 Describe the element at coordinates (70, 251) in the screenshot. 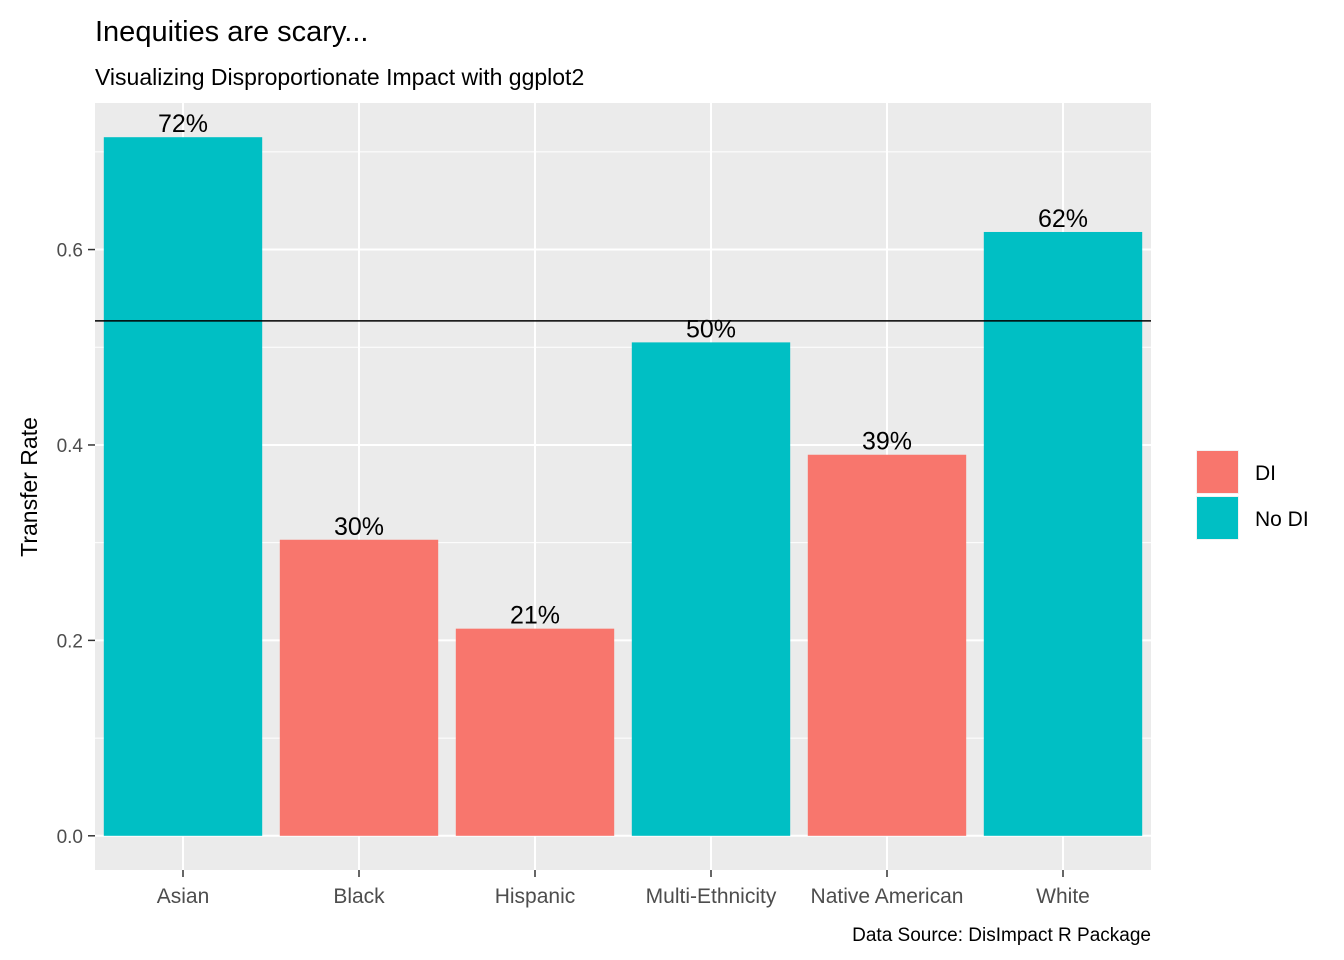

I see `y-tick-label: 0.6` at that location.